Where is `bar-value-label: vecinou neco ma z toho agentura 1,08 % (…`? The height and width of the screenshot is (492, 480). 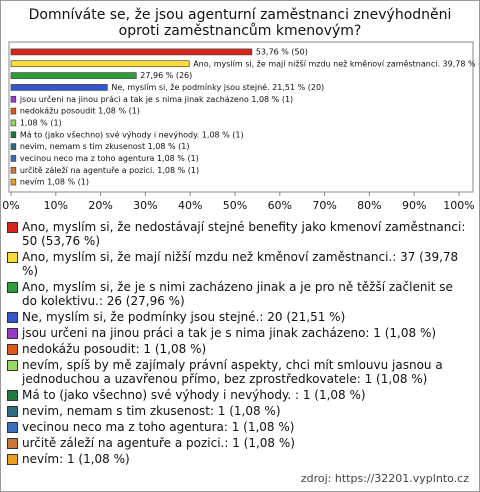 bar-value-label: vecinou neco ma z toho agentura 1,08 % (… is located at coordinates (109, 158).